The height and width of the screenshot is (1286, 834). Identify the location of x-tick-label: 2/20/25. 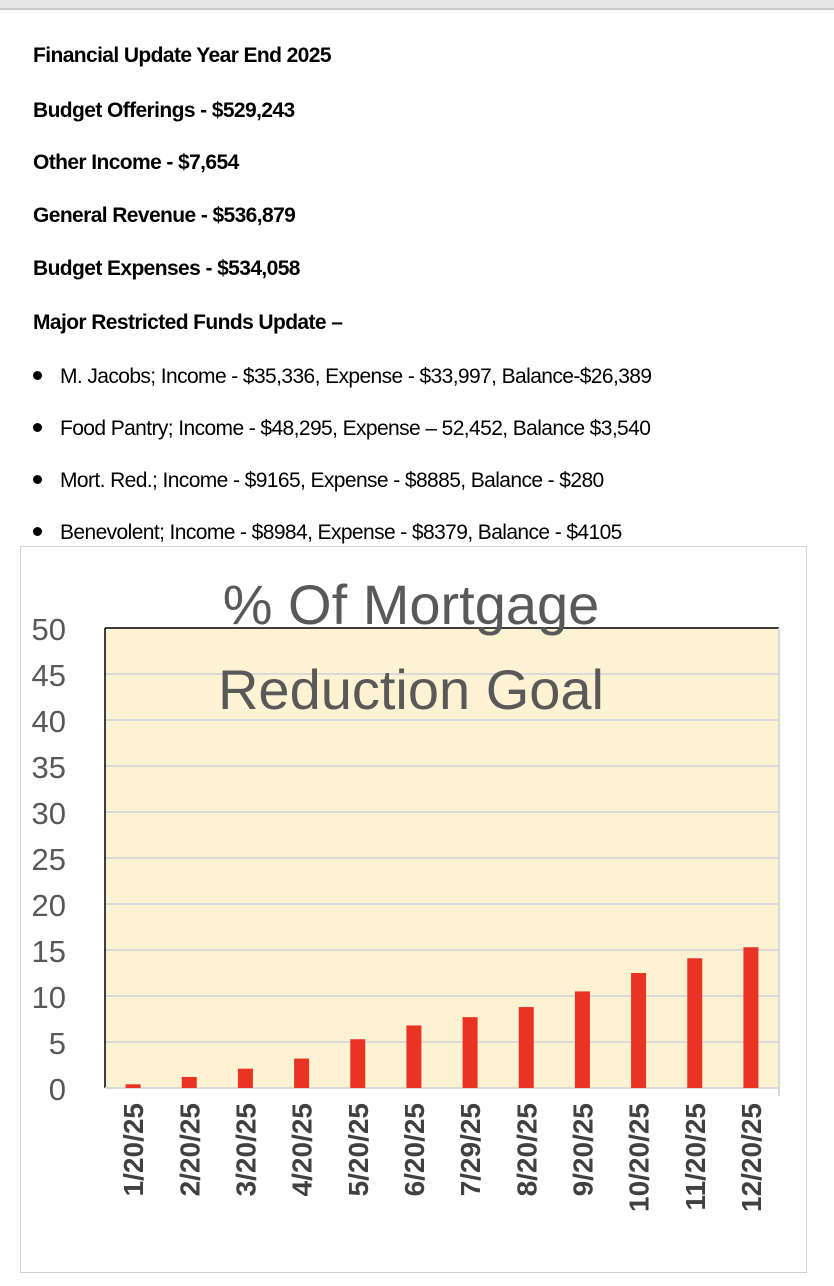
(189, 1149).